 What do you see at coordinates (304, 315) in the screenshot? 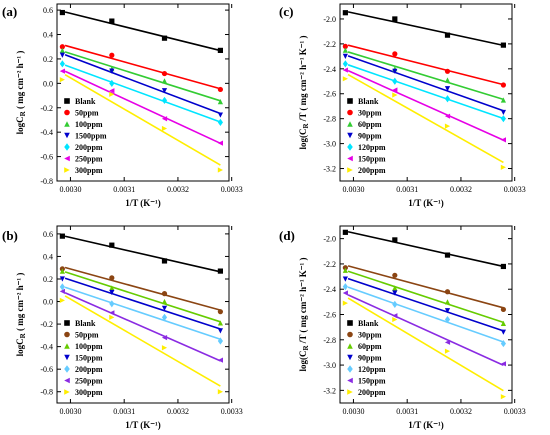
I see `y-axis-label: log(CR /T ( mg cm⁻² h⁻¹ K⁻¹ )` at bounding box center [304, 315].